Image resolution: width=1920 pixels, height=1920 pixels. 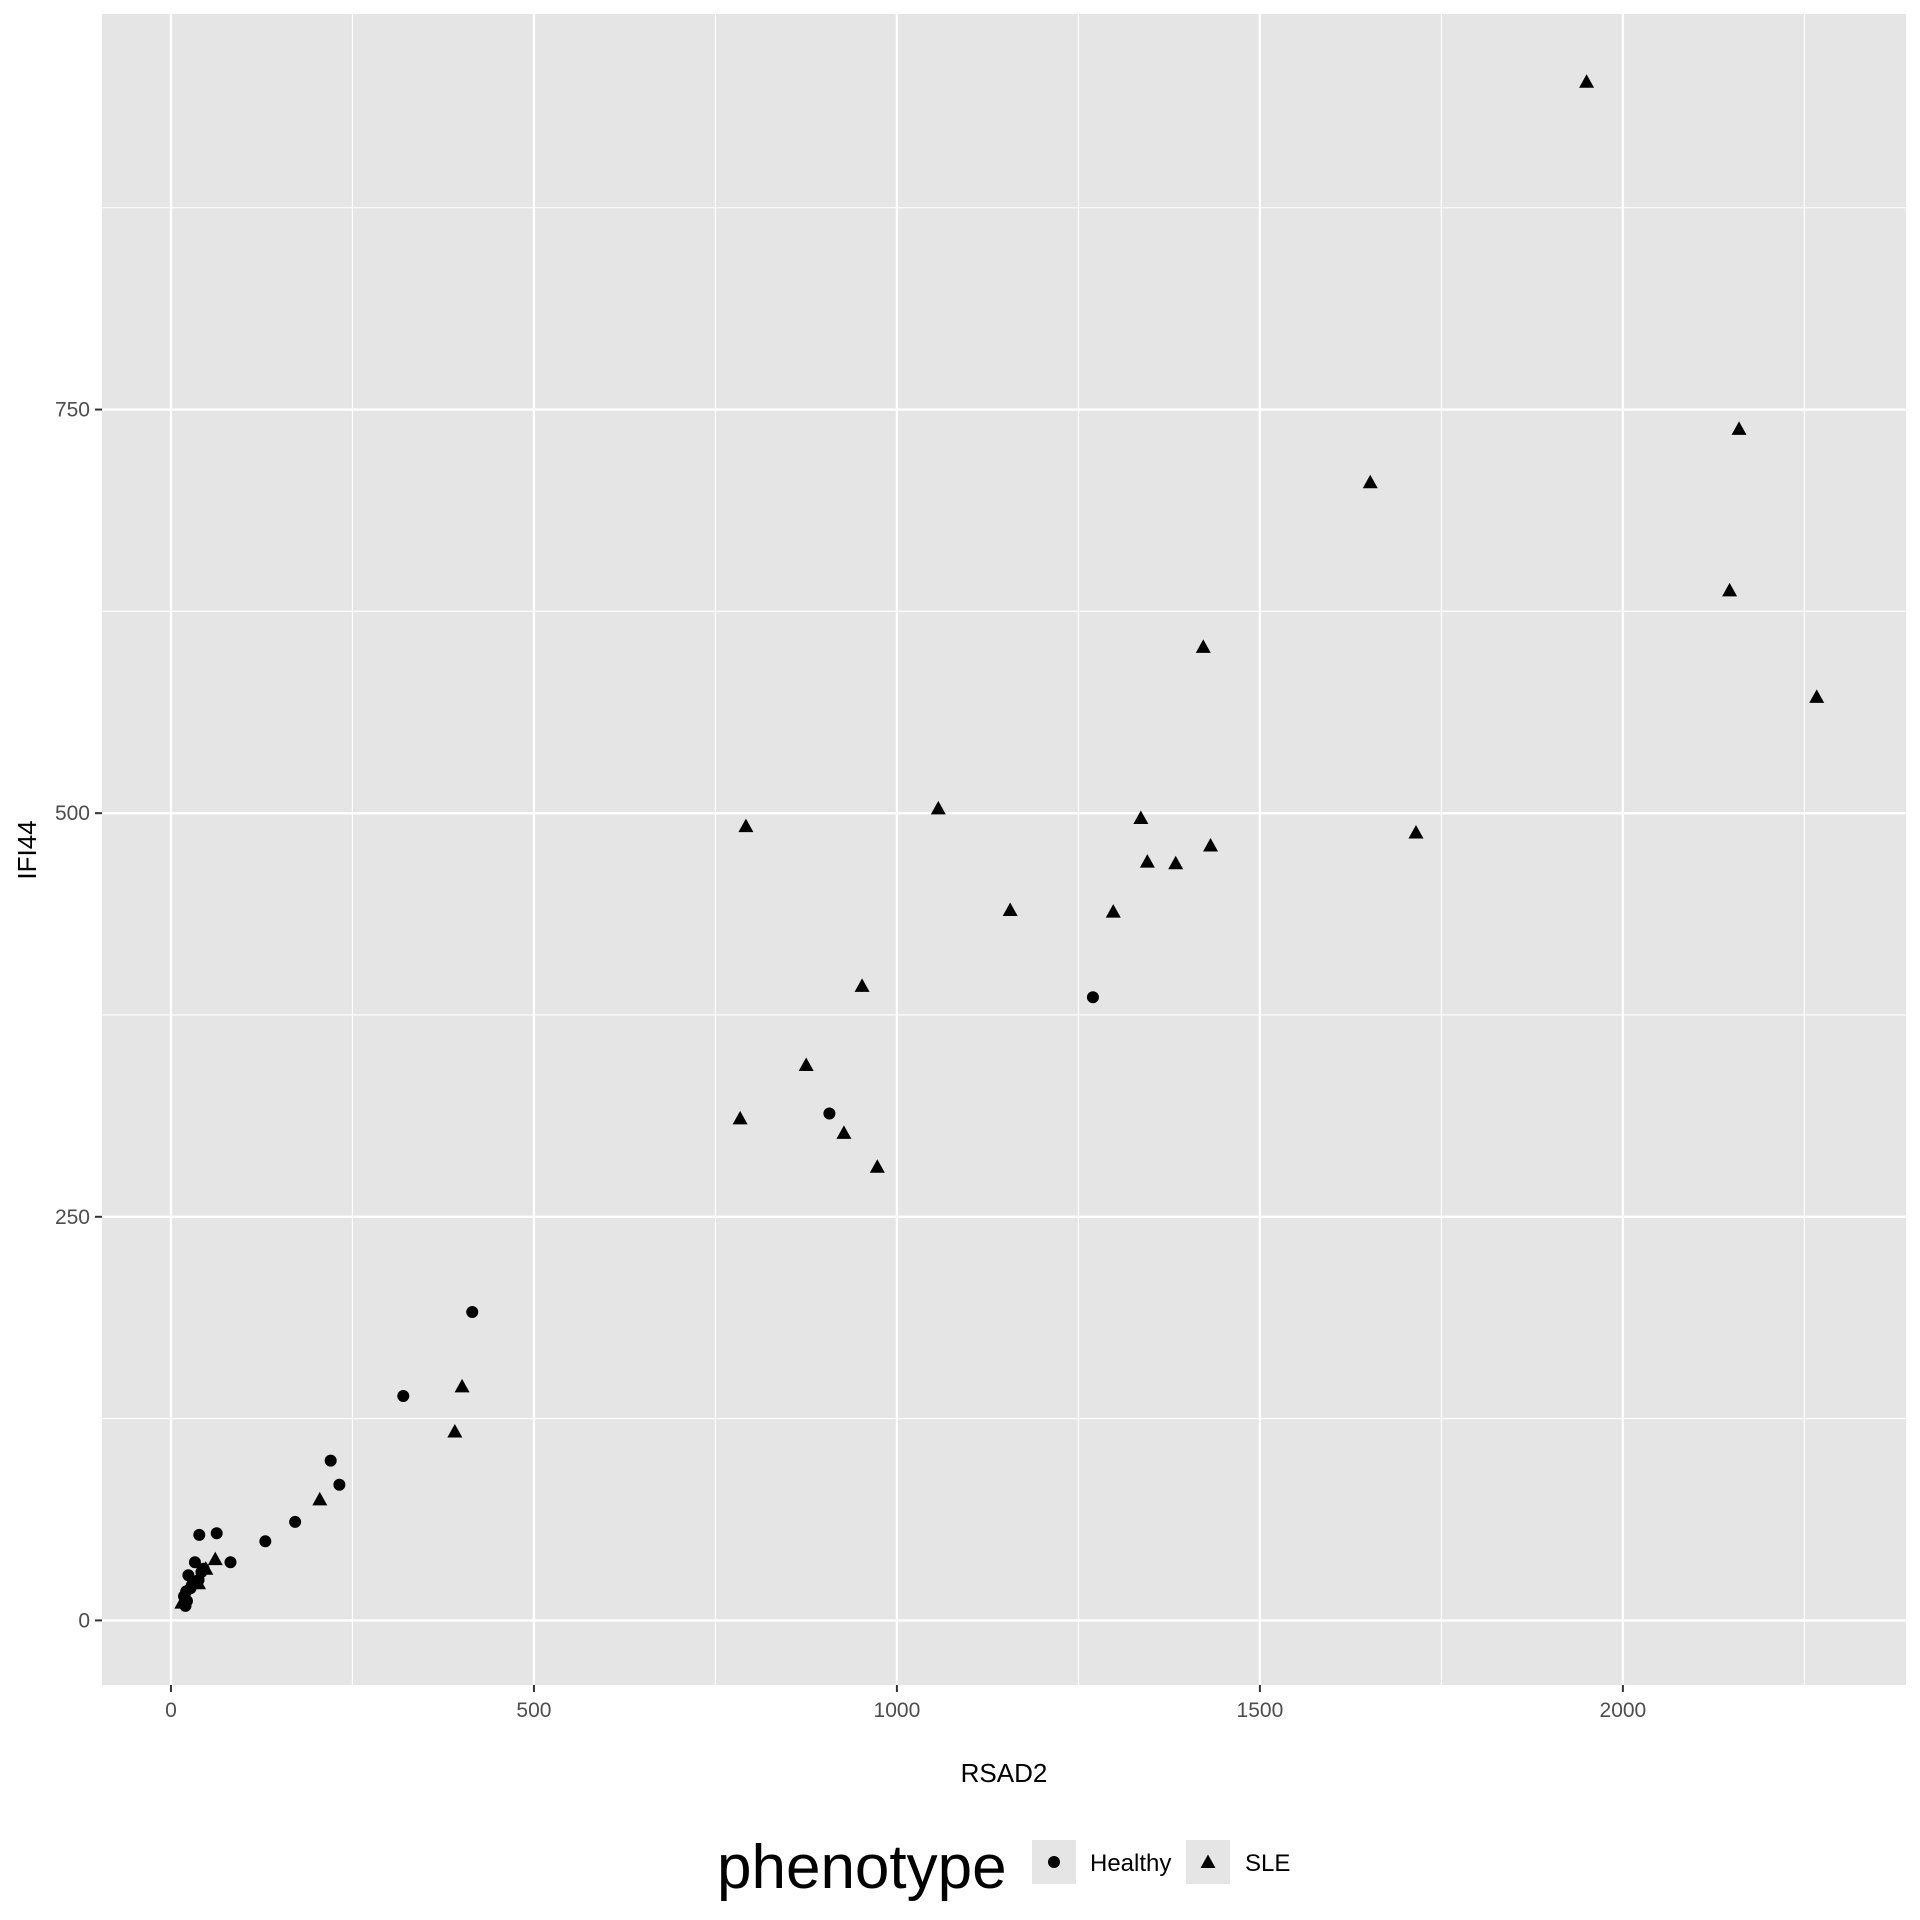 I want to click on x-axis-title: RSAD2, so click(x=1004, y=1773).